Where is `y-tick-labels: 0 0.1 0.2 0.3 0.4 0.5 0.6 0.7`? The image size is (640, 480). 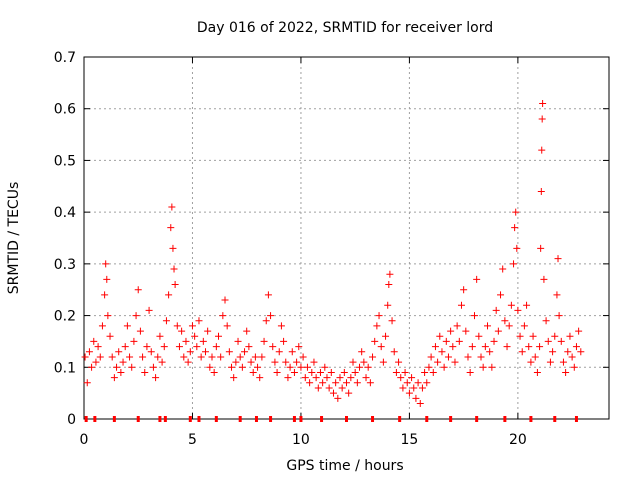 y-tick-labels: 0 0.1 0.2 0.3 0.4 0.5 0.6 0.7 is located at coordinates (65, 239).